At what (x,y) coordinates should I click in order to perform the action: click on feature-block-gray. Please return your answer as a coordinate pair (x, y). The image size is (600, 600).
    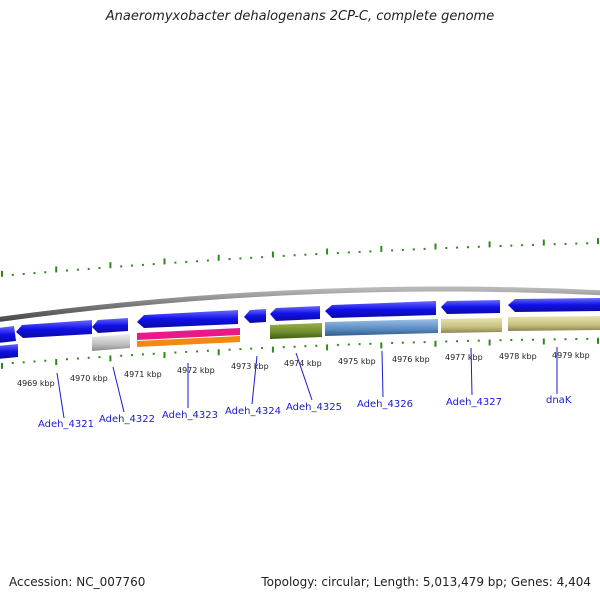
    Looking at the image, I should click on (111, 342).